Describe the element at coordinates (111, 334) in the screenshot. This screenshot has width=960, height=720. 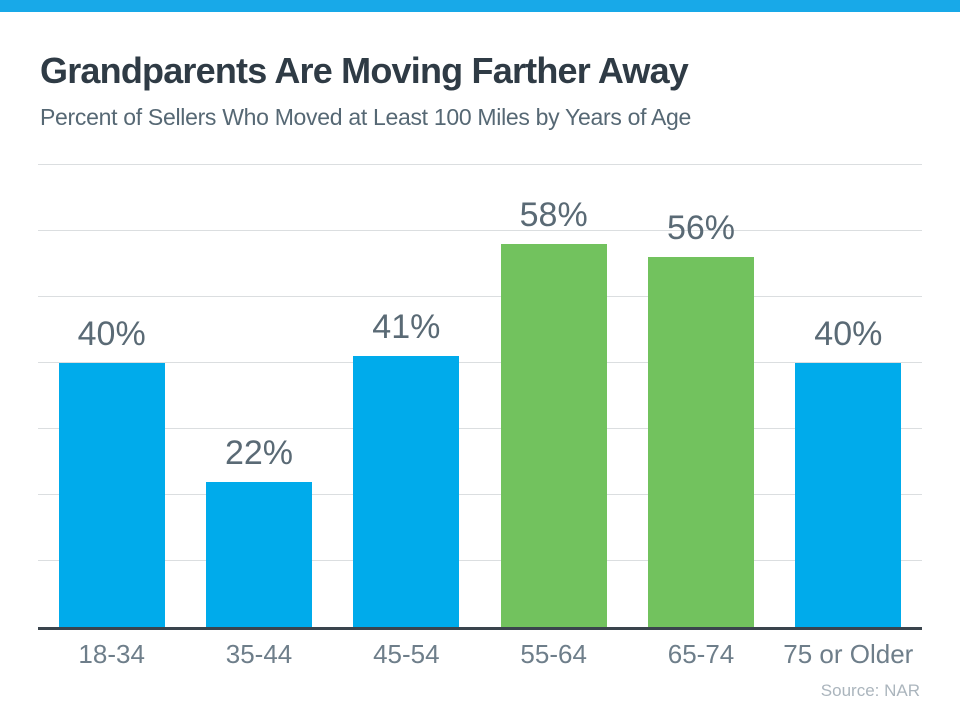
I see `value-label-18-34: 40%` at that location.